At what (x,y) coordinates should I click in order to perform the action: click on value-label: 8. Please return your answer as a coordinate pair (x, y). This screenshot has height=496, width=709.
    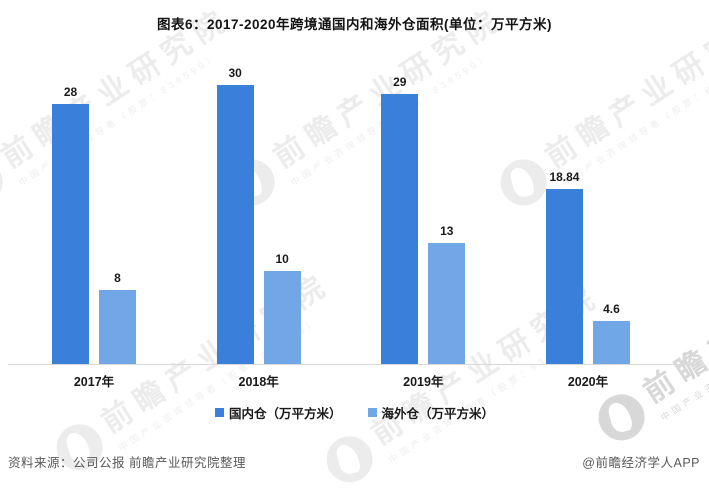
    Looking at the image, I should click on (117, 277).